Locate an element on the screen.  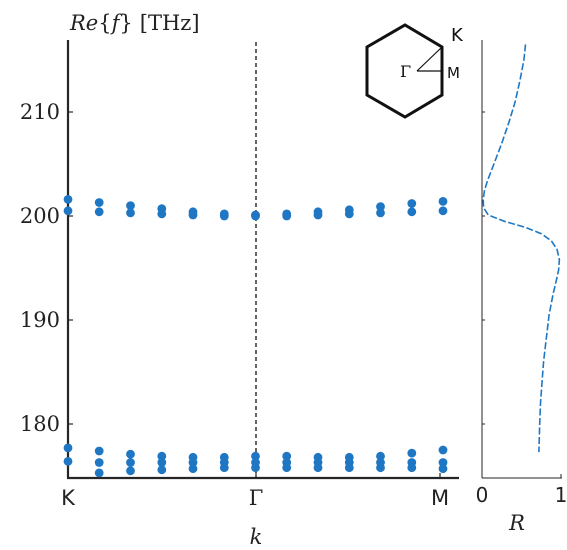
y-tick-label: 210 is located at coordinates (40, 112).